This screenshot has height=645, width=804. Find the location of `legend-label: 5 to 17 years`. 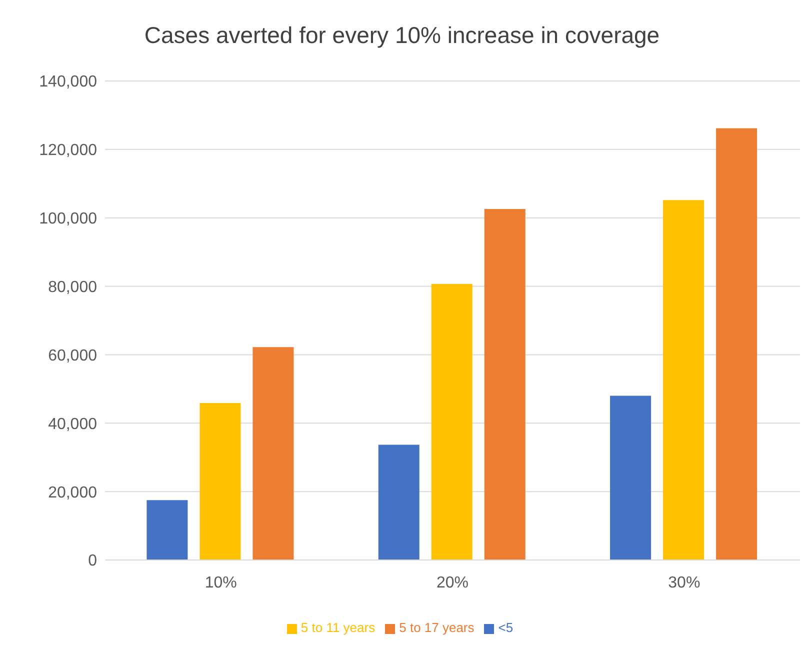

legend-label: 5 to 17 years is located at coordinates (436, 627).